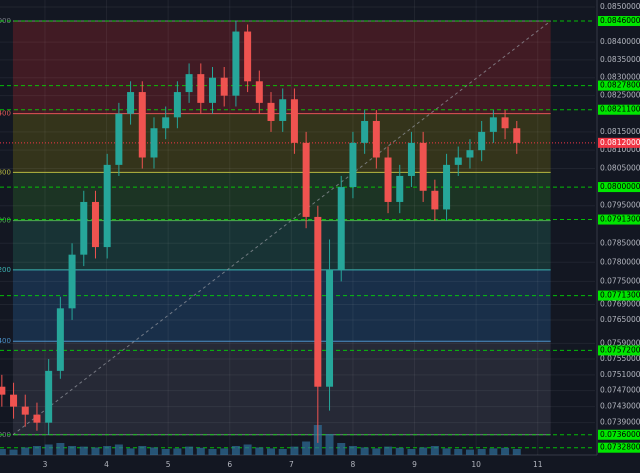 The image size is (640, 473). I want to click on x-tick-label: 5, so click(168, 464).